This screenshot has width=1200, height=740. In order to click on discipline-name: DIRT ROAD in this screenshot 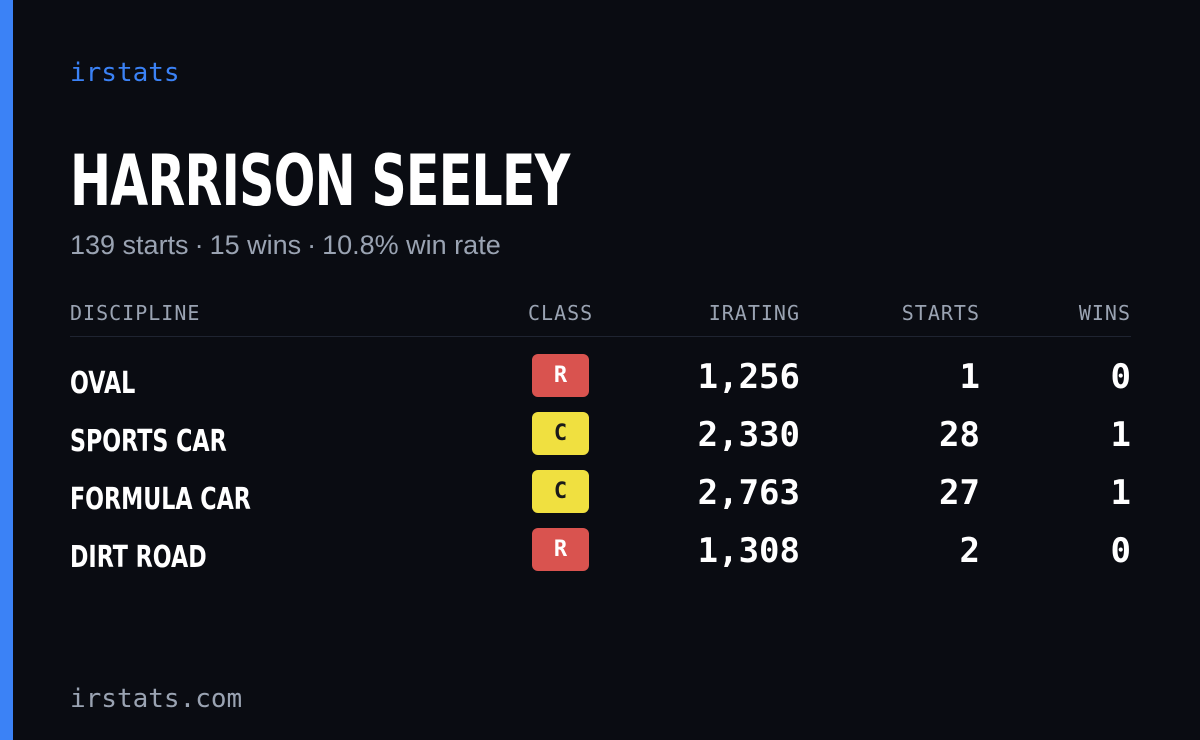, I will do `click(138, 557)`.